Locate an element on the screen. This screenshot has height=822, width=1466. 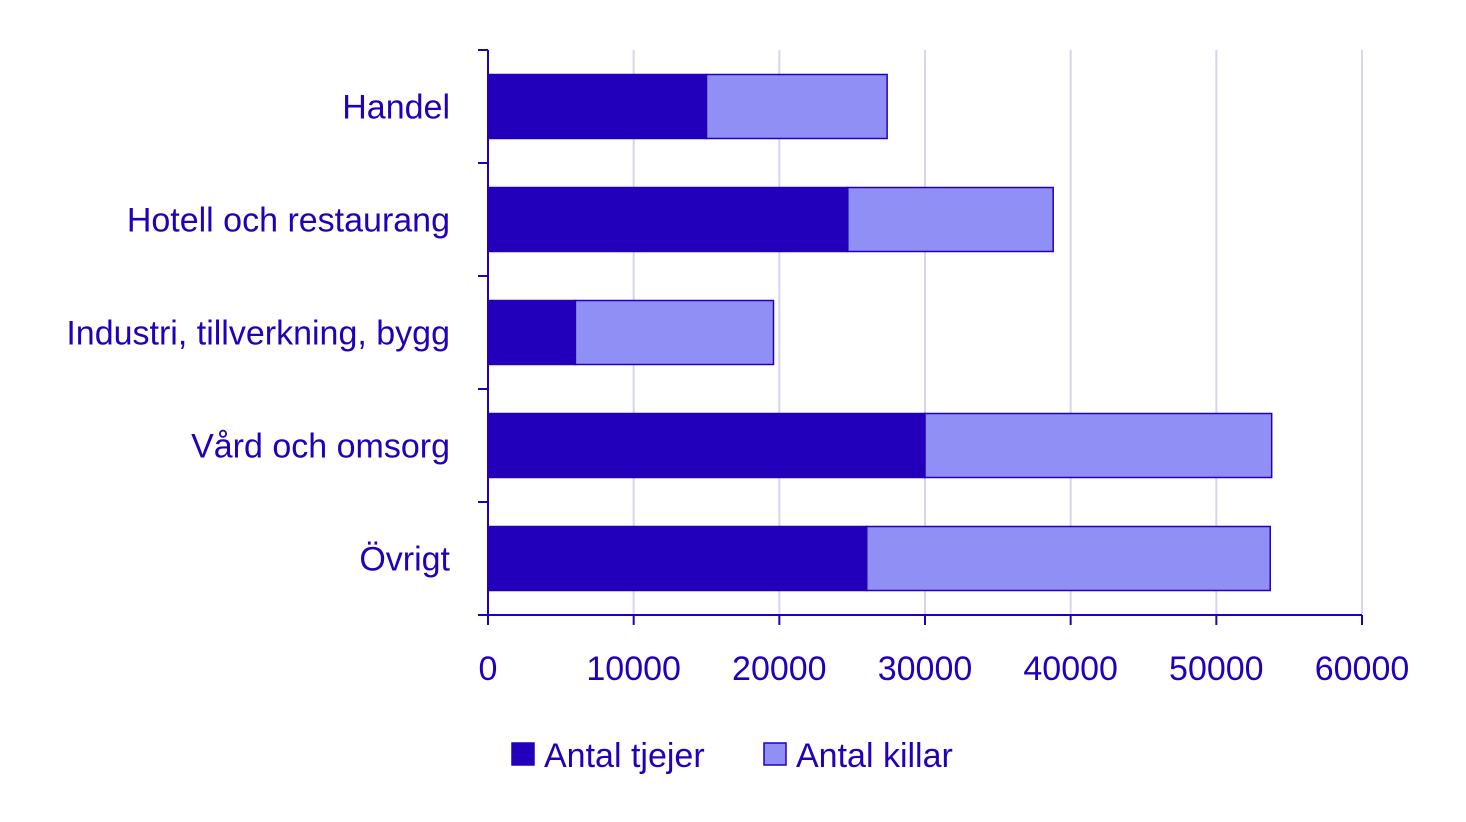
x-tick-label: 40000 is located at coordinates (1070, 669).